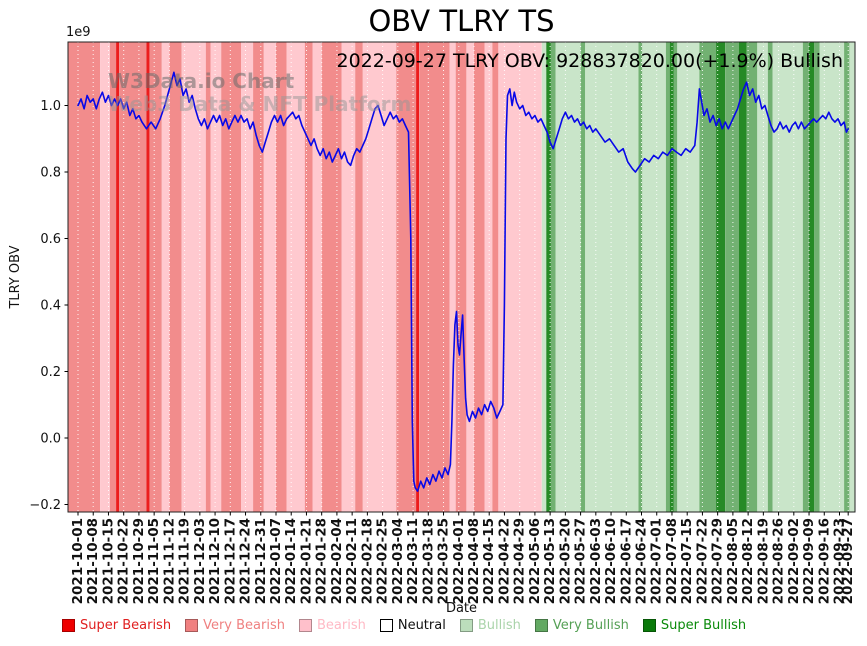  Describe the element at coordinates (687, 561) in the screenshot. I see `x-tick-label: 2022-07-15` at that location.